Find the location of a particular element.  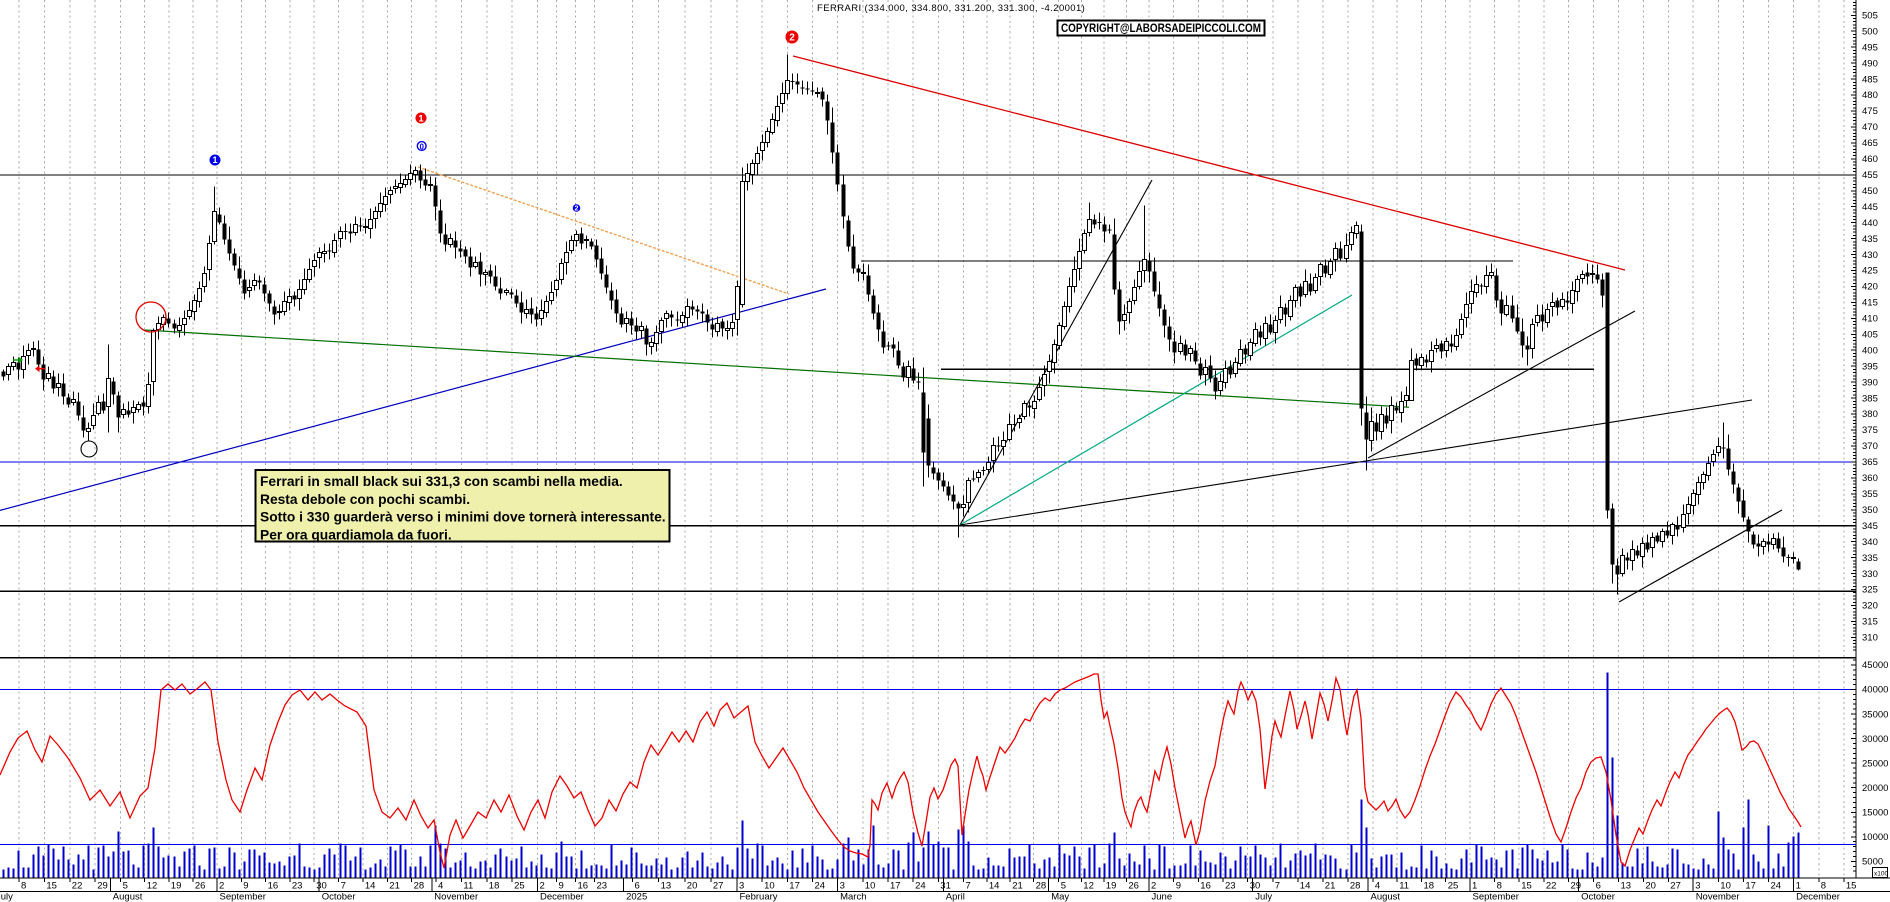

svg-text:COPYRIGHT@LABORSADEIPICCOLI.CO: COPYRIGHT@LABORSADEIPICCOLI.COM is located at coordinates (1161, 29).